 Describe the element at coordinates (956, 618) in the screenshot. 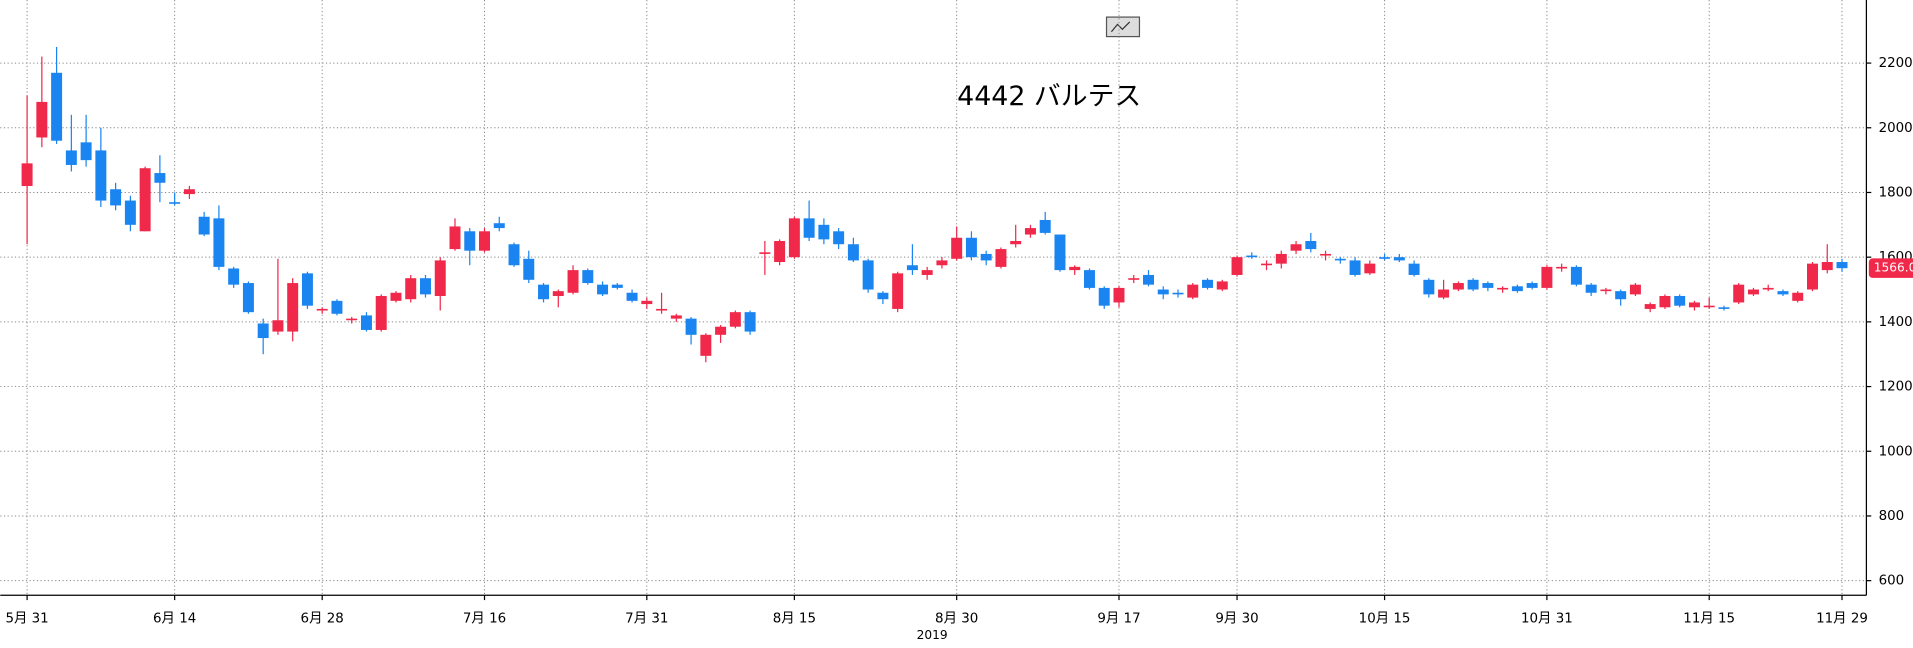

I see `x-tick-label: 8月 30` at that location.